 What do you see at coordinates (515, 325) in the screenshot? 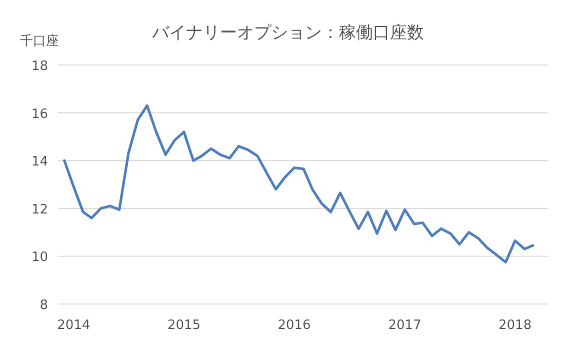
I see `x-tick-label: 2018` at bounding box center [515, 325].